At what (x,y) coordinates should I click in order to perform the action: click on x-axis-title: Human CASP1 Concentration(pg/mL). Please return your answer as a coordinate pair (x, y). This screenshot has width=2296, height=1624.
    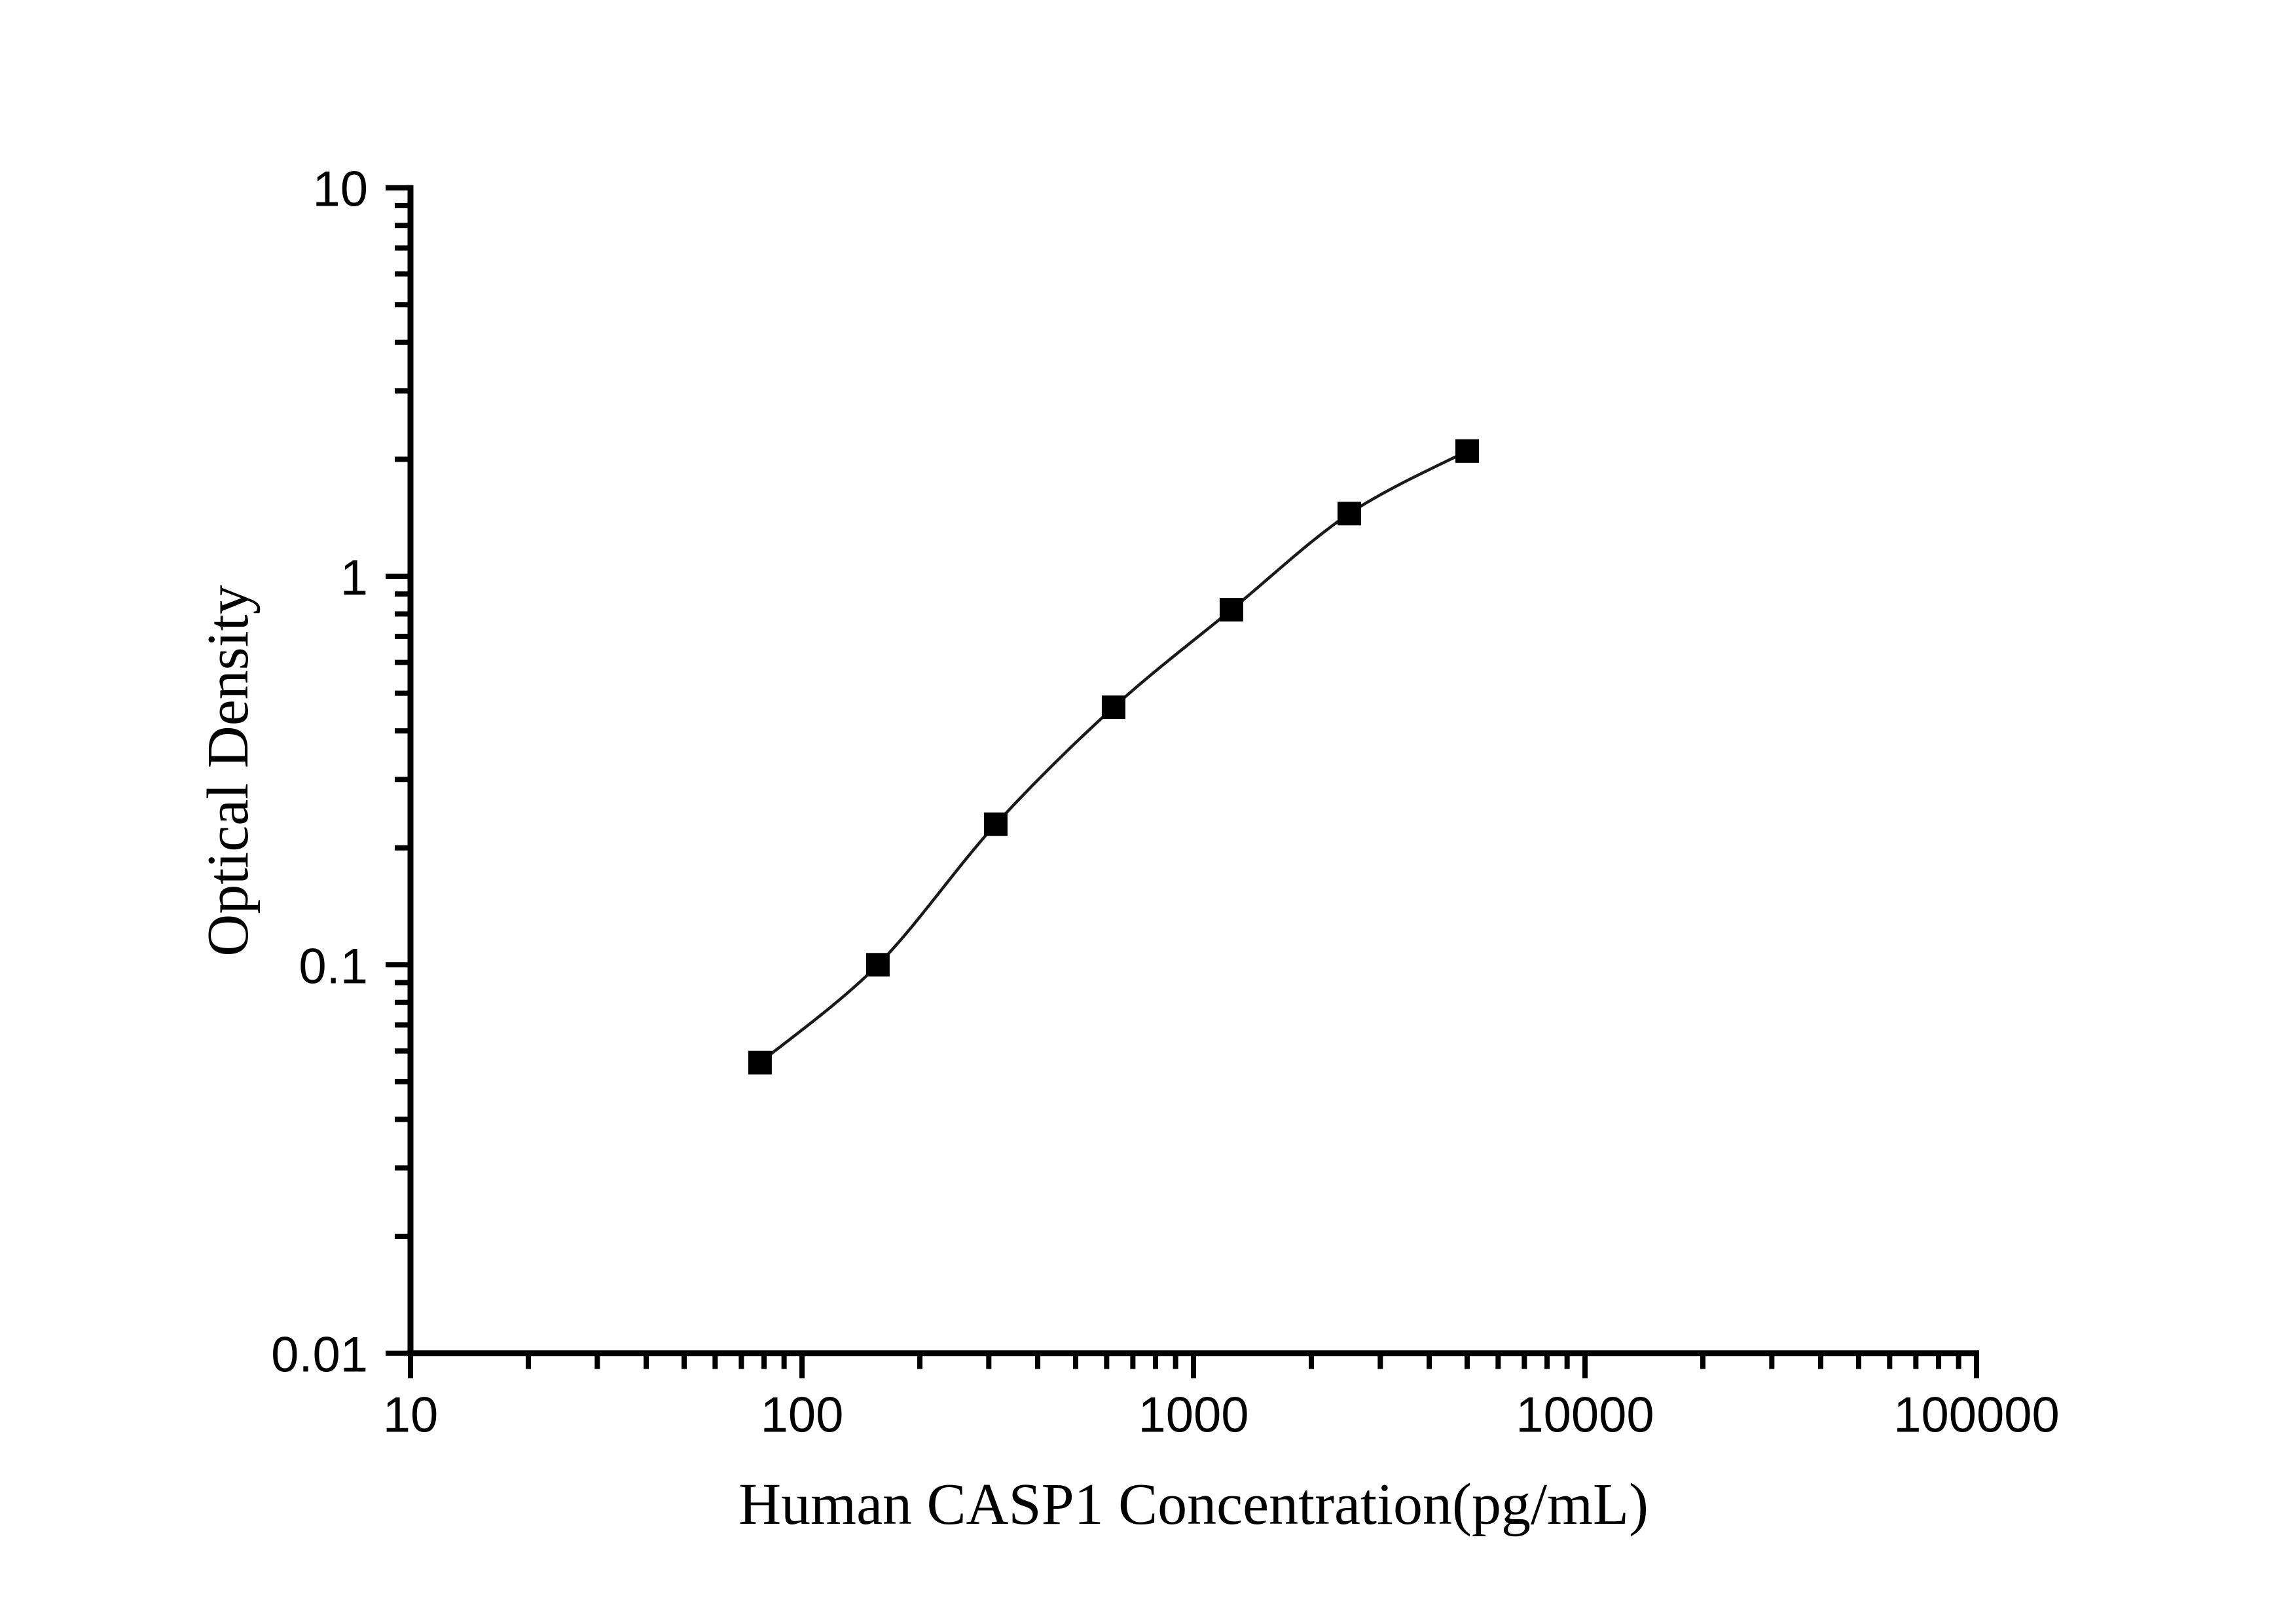
    Looking at the image, I should click on (1193, 1504).